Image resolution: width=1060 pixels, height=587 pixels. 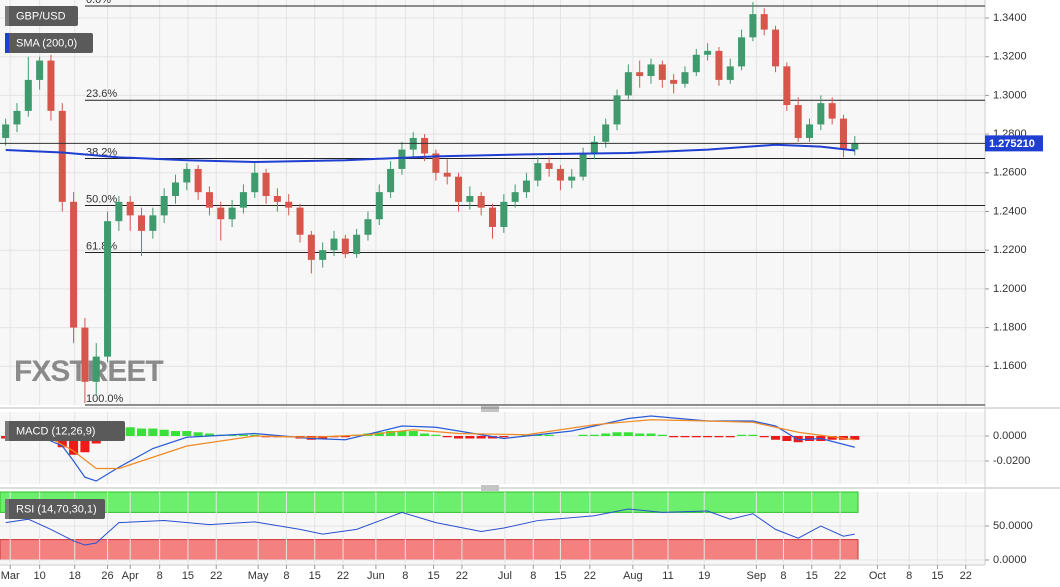 I want to click on y-tick-label: 1.2400, so click(x=1010, y=211).